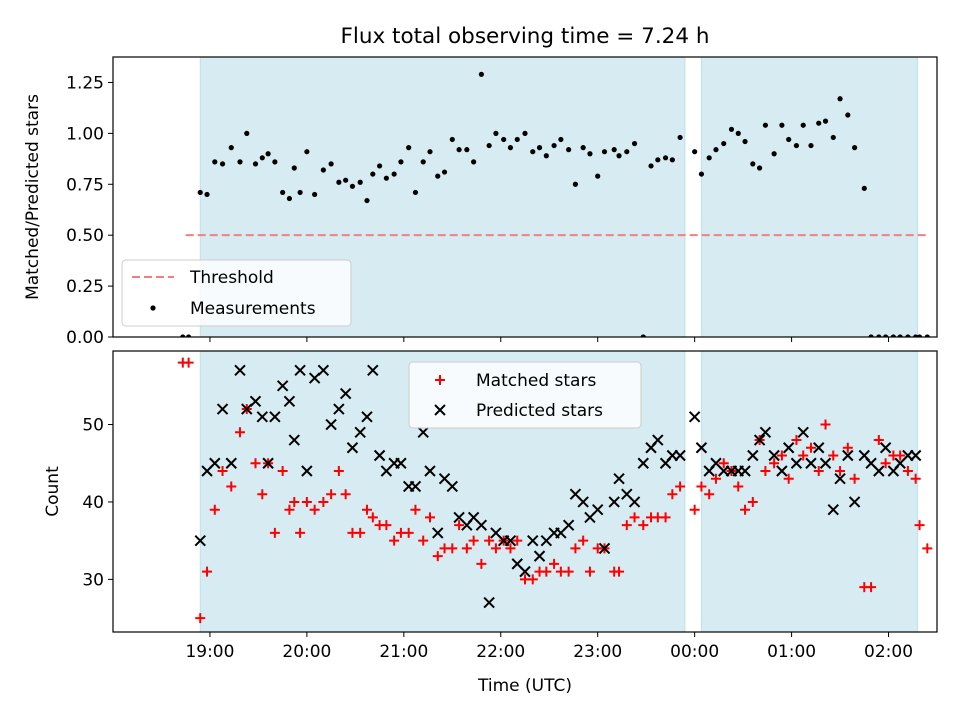 The height and width of the screenshot is (720, 960). Describe the element at coordinates (93, 503) in the screenshot. I see `y-tick-label: 40` at that location.